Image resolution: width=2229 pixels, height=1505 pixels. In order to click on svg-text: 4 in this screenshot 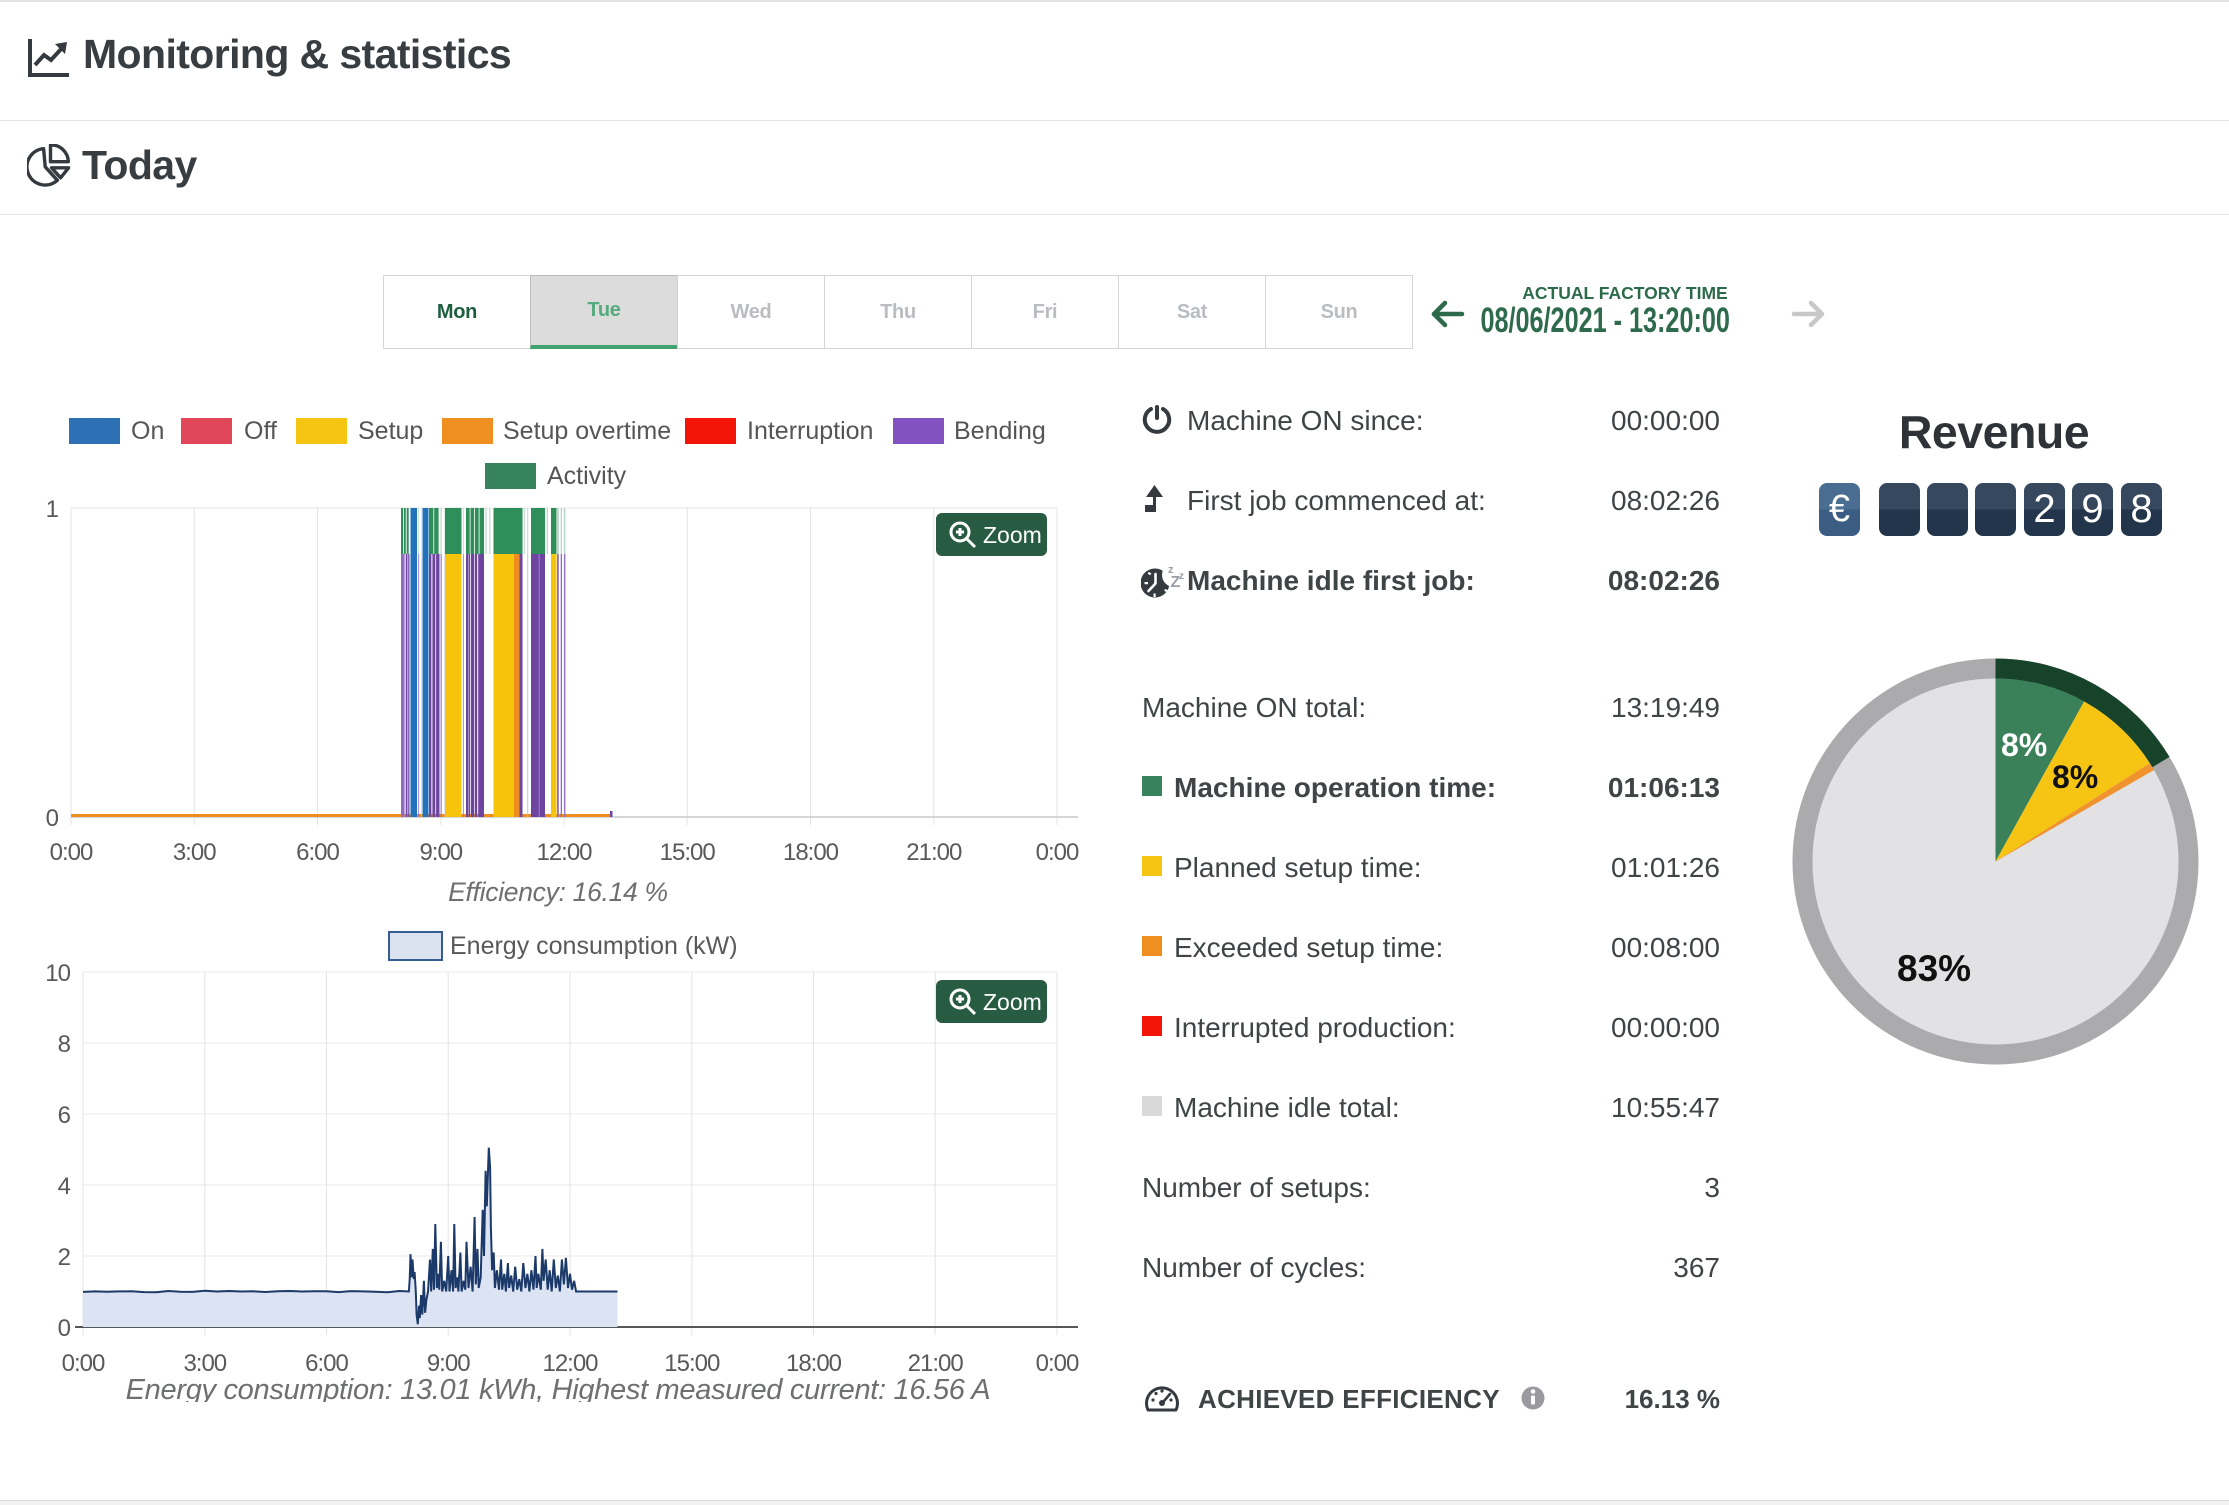, I will do `click(64, 1186)`.